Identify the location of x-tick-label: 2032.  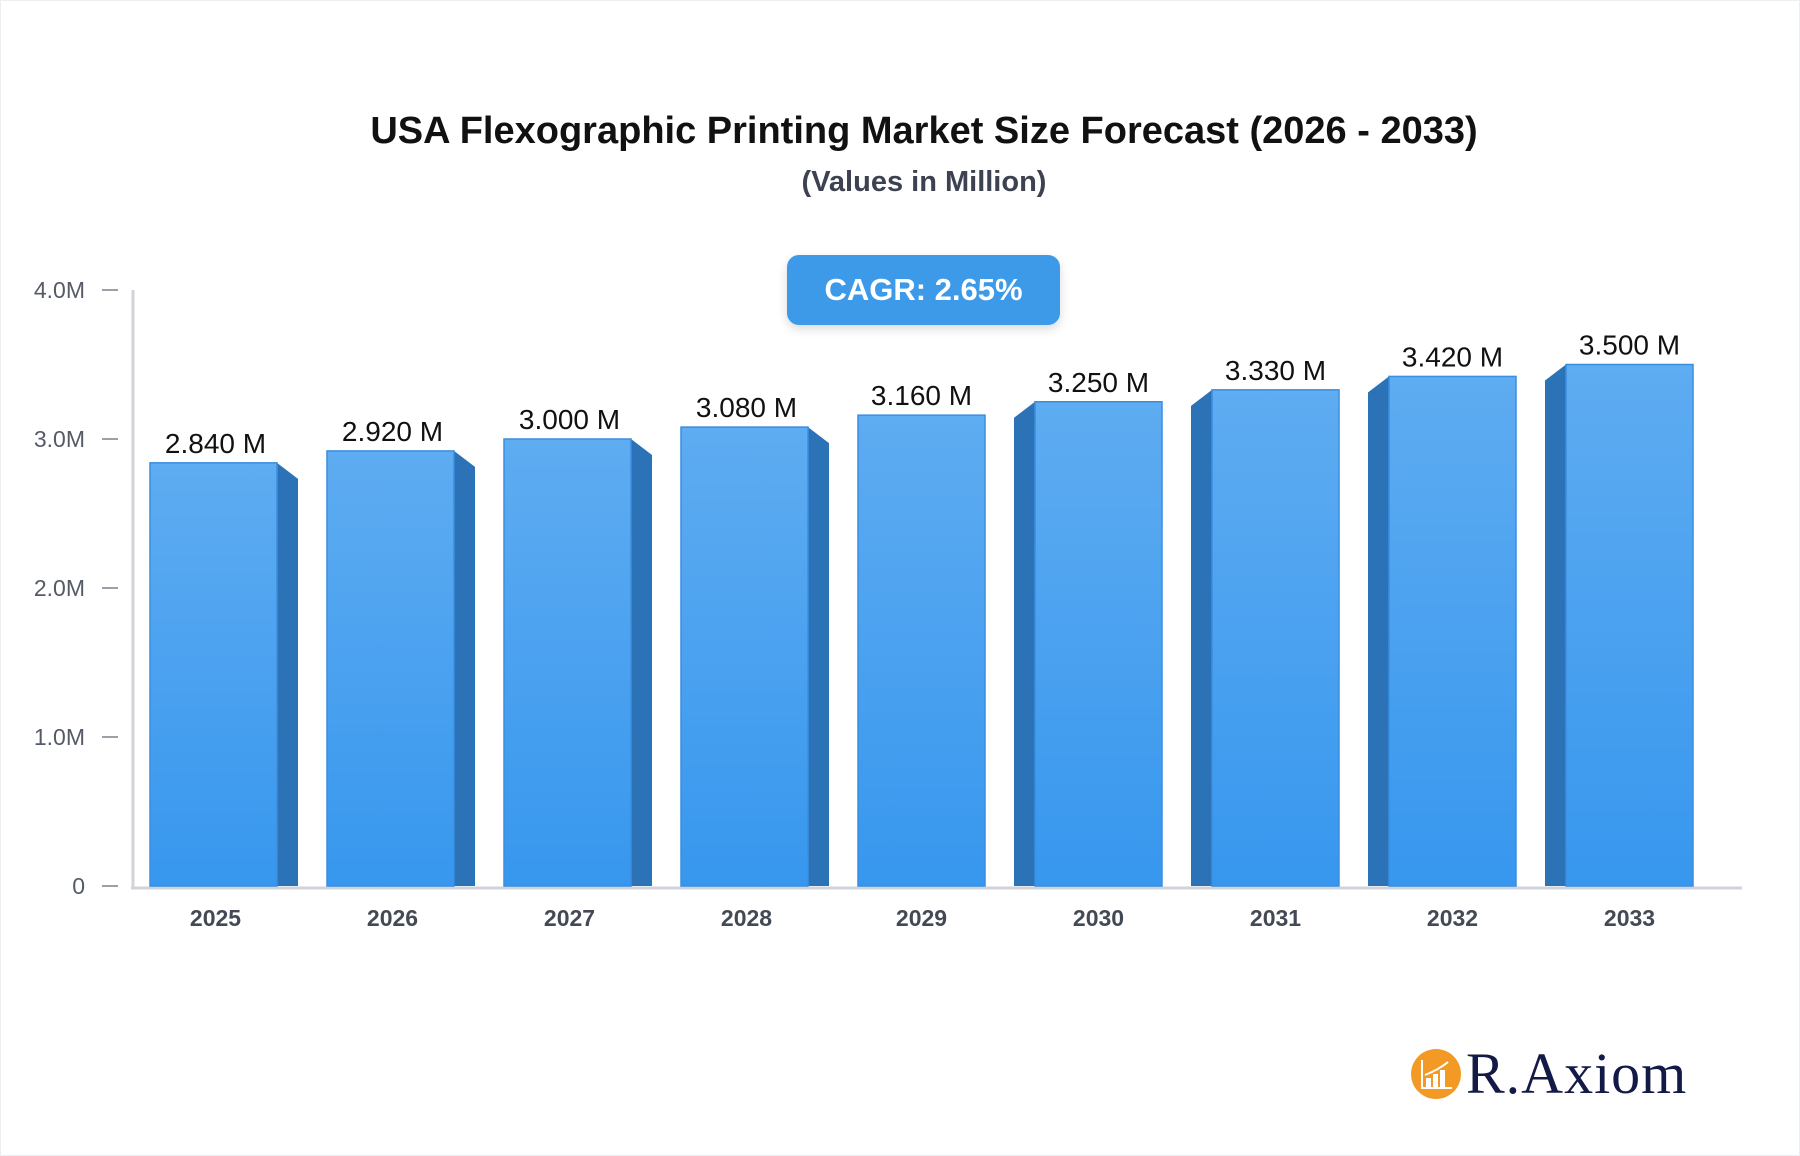
(1452, 918).